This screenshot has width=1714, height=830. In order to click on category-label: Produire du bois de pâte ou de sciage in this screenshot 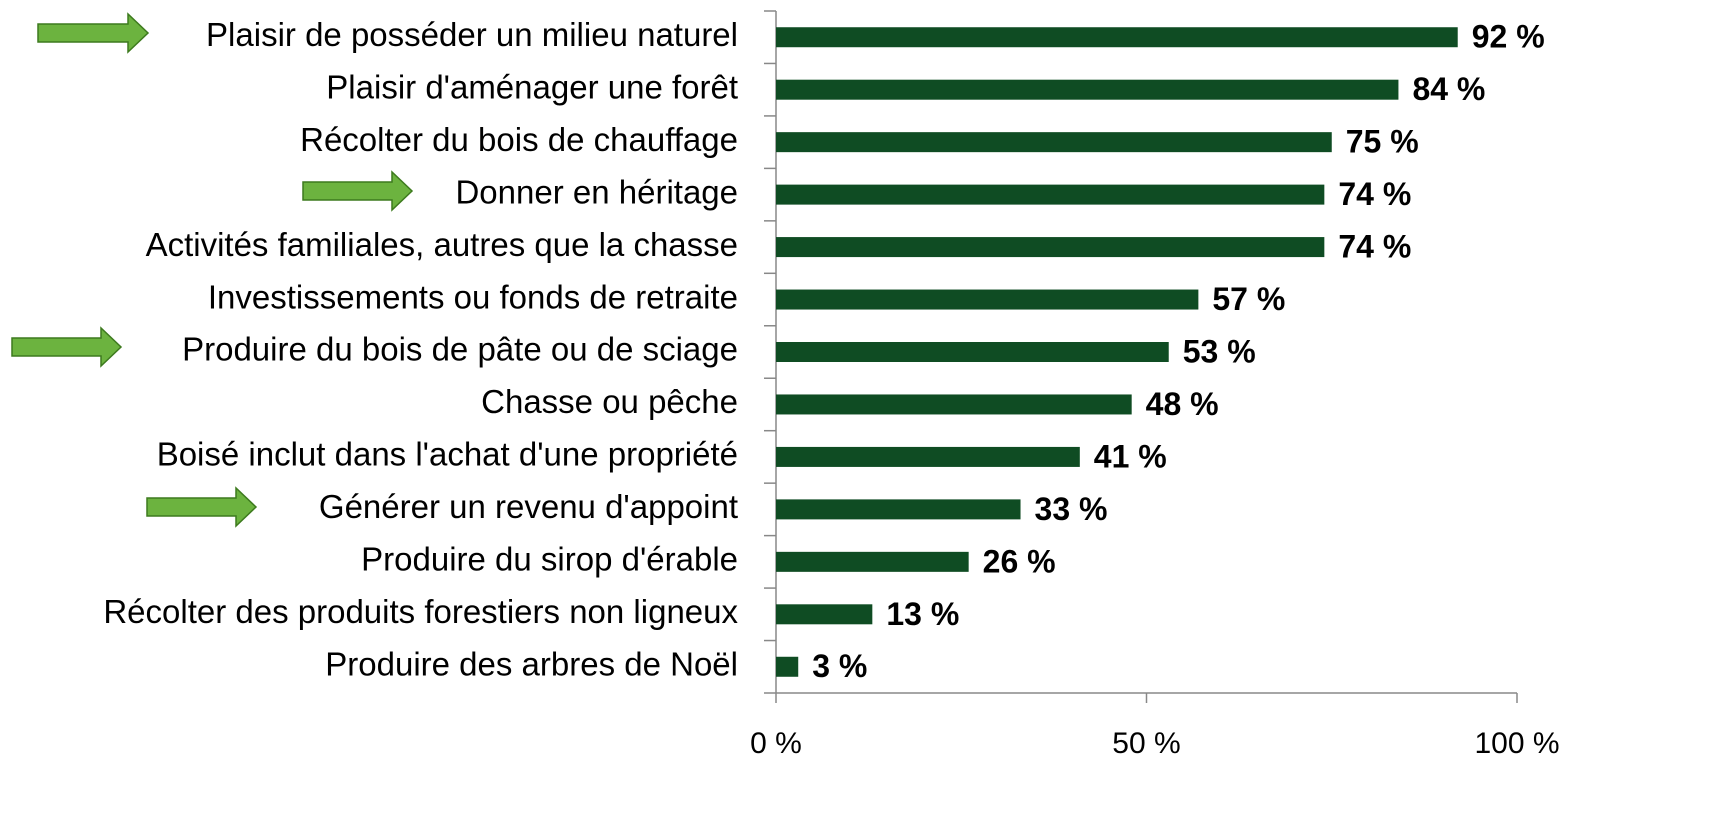, I will do `click(460, 349)`.